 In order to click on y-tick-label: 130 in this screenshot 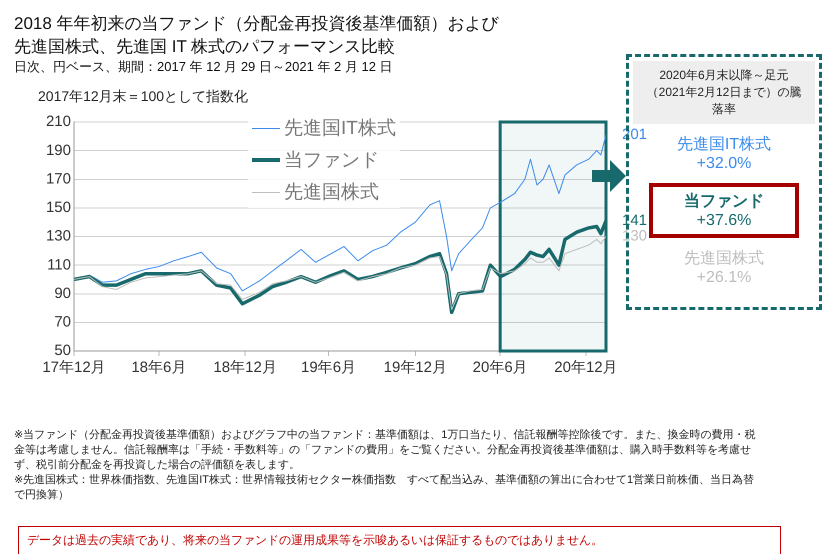, I will do `click(58, 236)`.